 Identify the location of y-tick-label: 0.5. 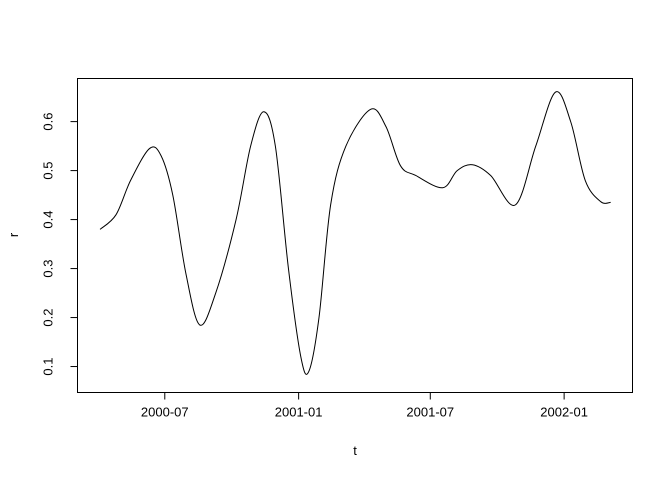
(48, 171).